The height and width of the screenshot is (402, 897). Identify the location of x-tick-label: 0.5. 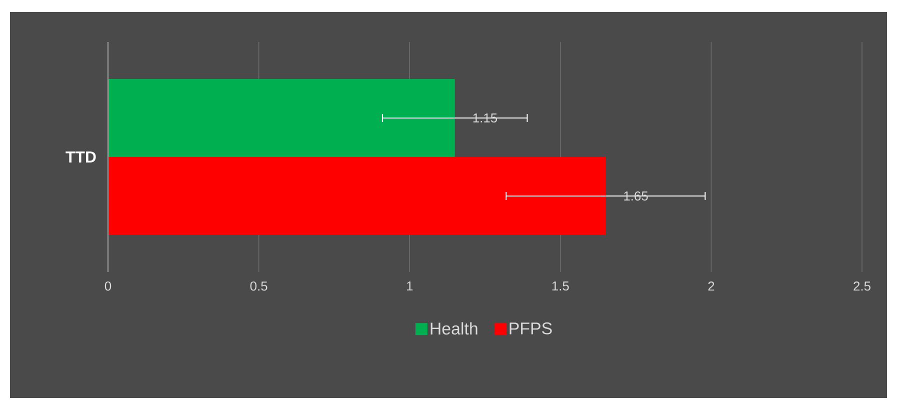
(259, 286).